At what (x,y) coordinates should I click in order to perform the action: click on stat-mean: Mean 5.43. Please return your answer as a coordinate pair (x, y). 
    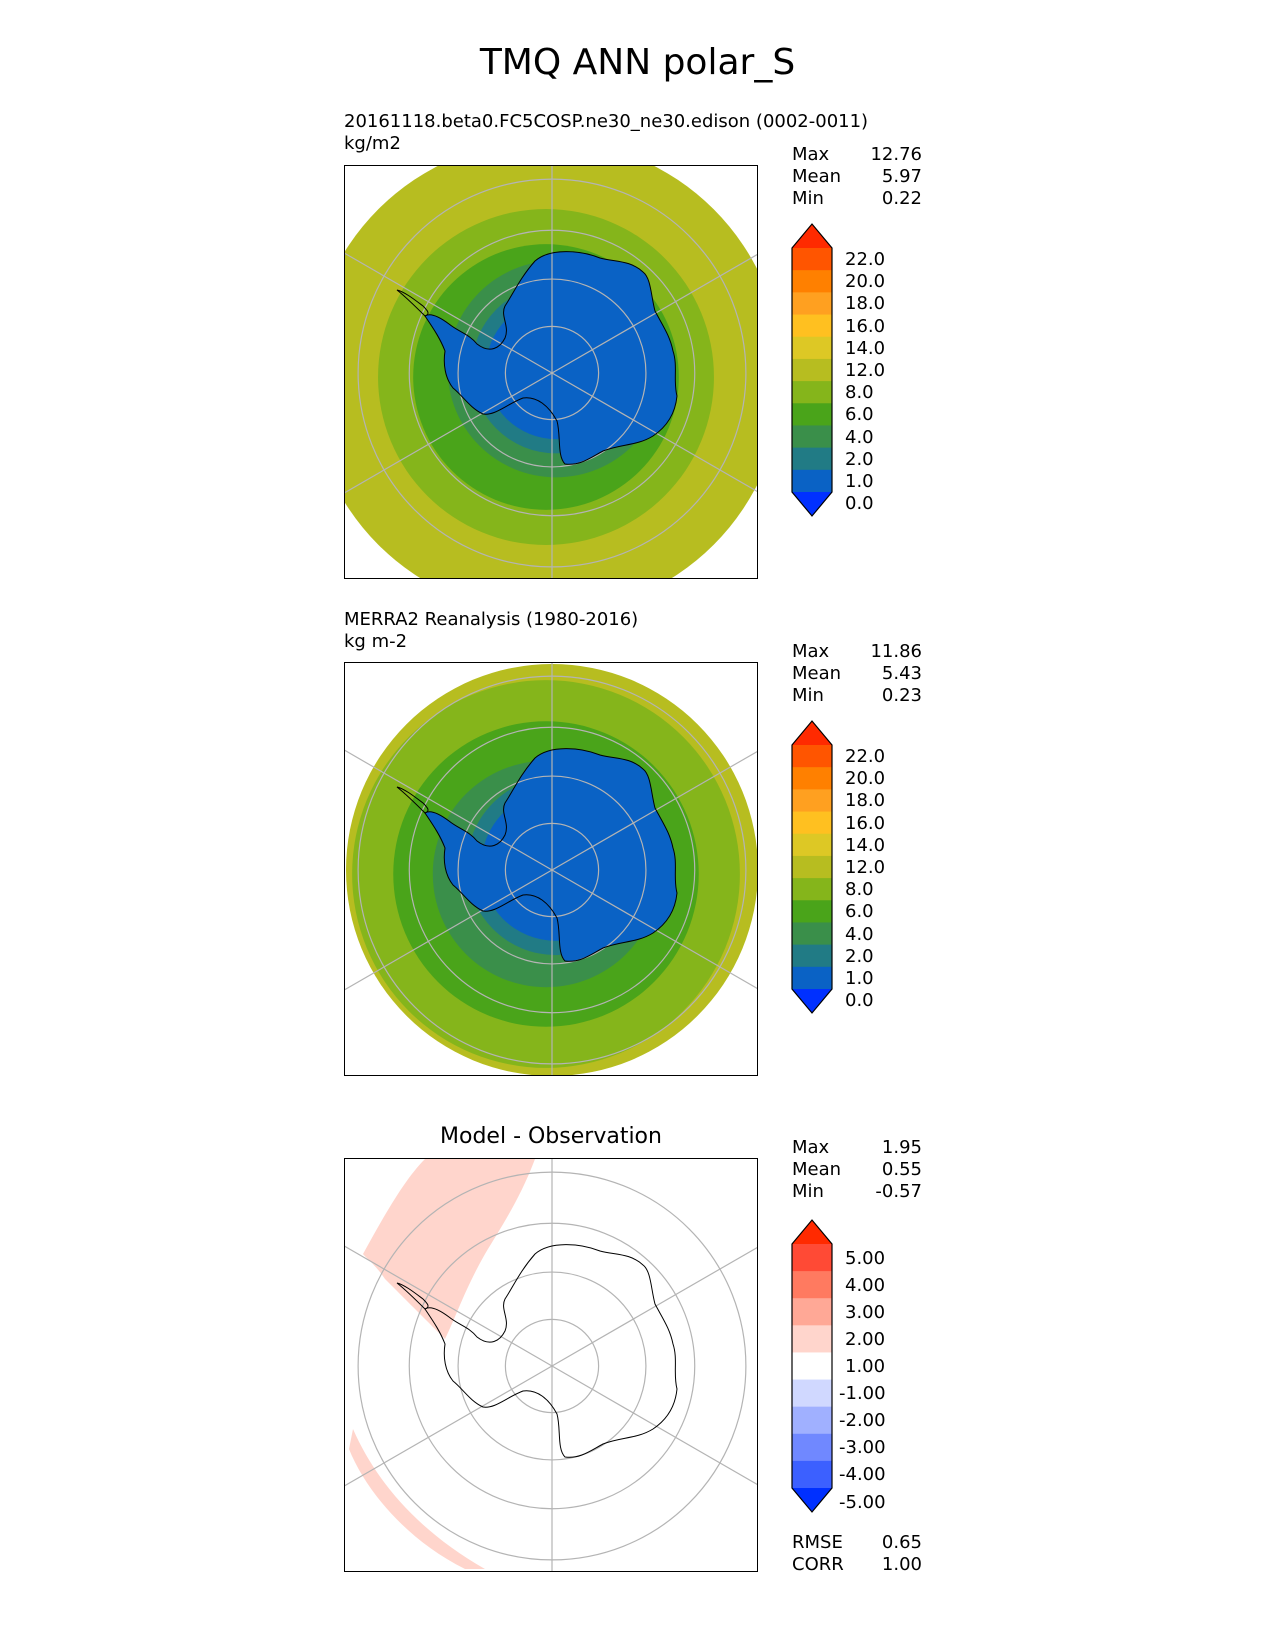
    Looking at the image, I should click on (857, 673).